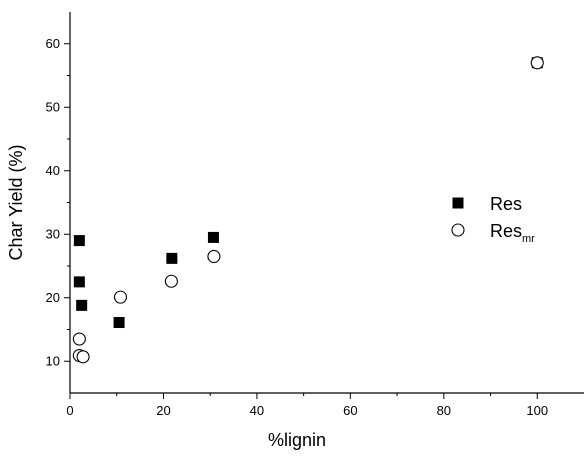 The image size is (584, 457). Describe the element at coordinates (537, 410) in the screenshot. I see `x-tick-label: 100` at that location.